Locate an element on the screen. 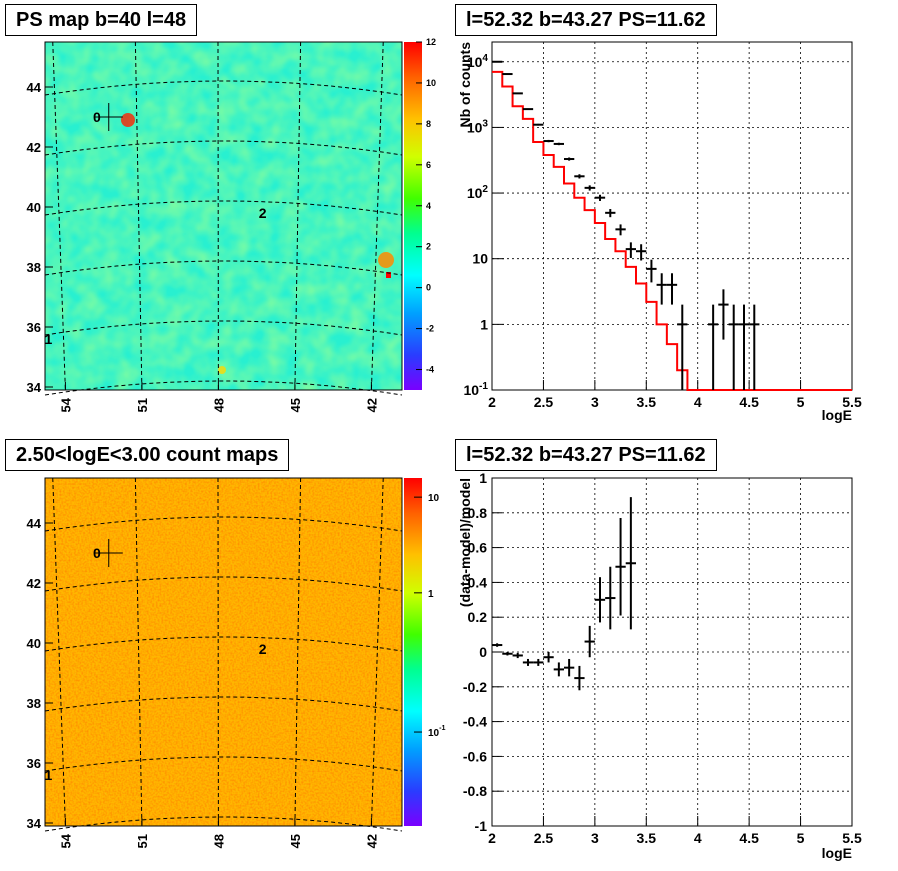 This screenshot has width=898, height=871. colorbar-tick-label: 10-1 is located at coordinates (437, 731).